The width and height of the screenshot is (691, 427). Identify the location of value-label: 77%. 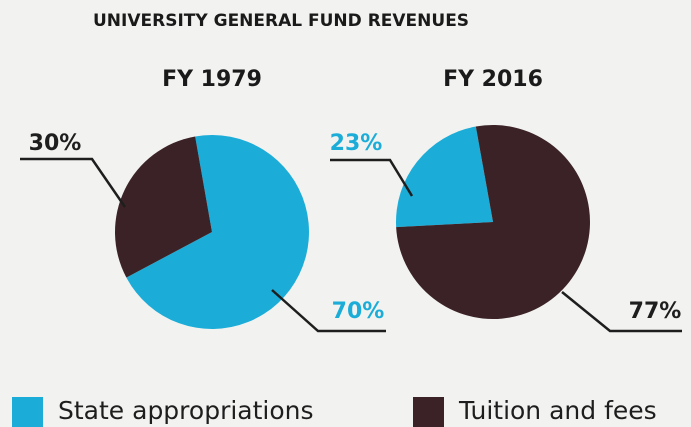
(655, 311).